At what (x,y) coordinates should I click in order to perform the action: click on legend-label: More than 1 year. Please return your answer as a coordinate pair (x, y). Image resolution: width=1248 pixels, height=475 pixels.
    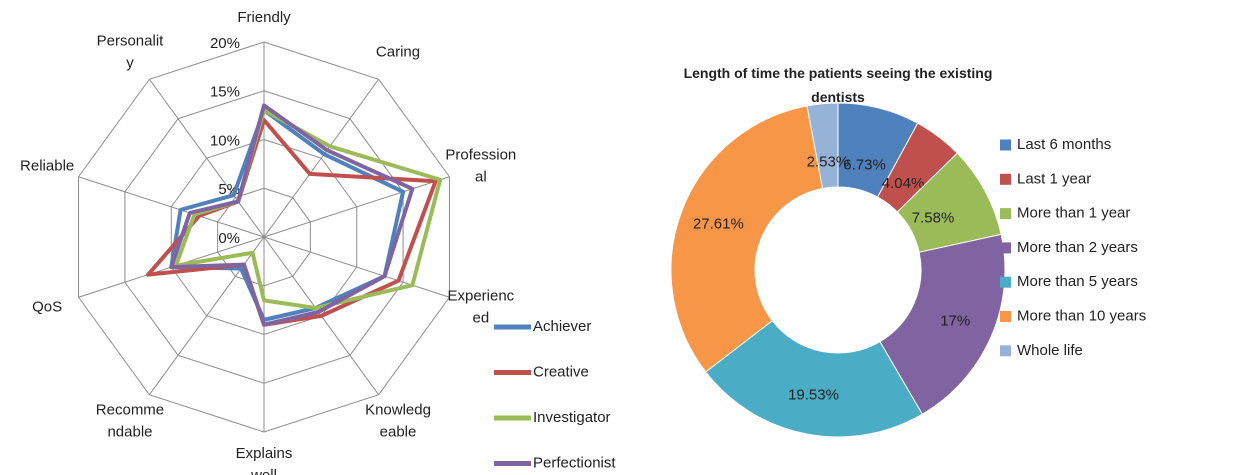
    Looking at the image, I should click on (1073, 213).